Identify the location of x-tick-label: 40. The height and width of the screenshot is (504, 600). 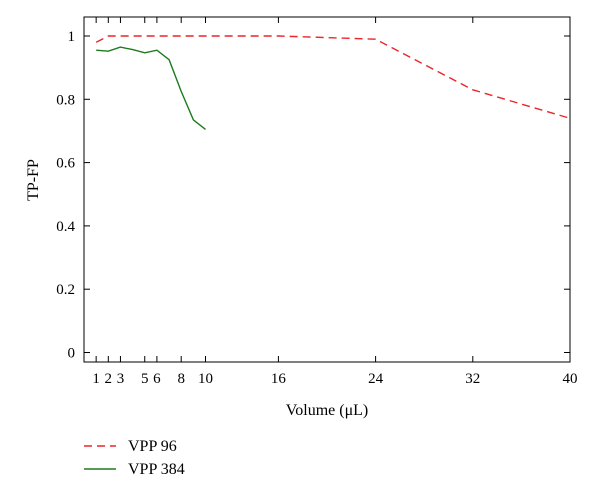
(570, 379).